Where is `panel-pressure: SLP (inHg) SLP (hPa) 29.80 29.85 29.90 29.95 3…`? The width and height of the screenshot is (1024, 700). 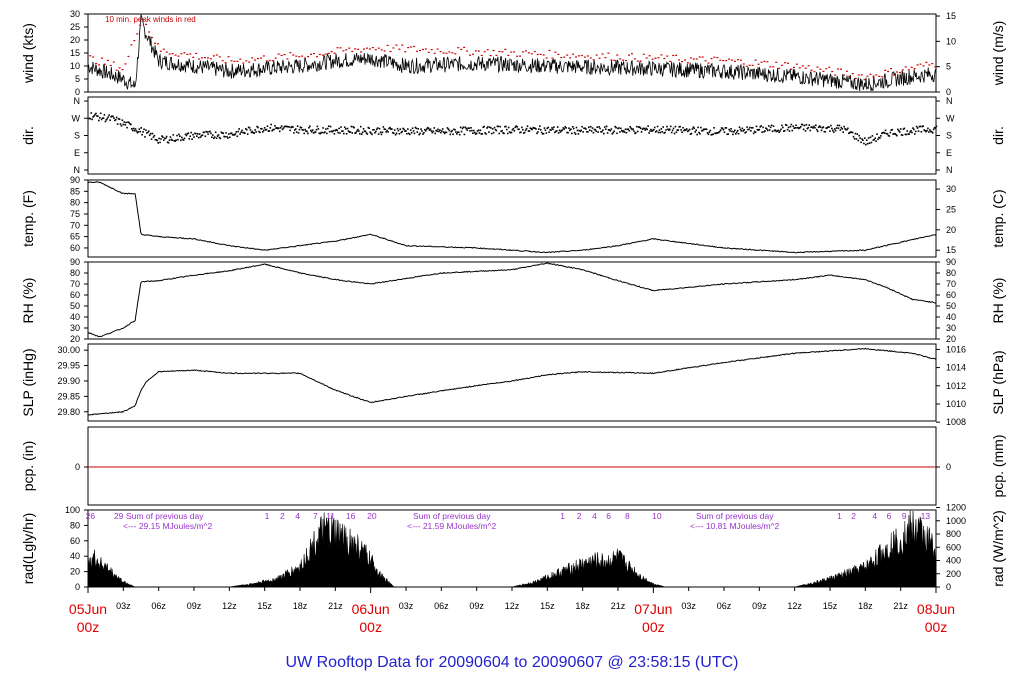
panel-pressure: SLP (inHg) SLP (hPa) 29.80 29.85 29.90 29.95 3… is located at coordinates (513, 385).